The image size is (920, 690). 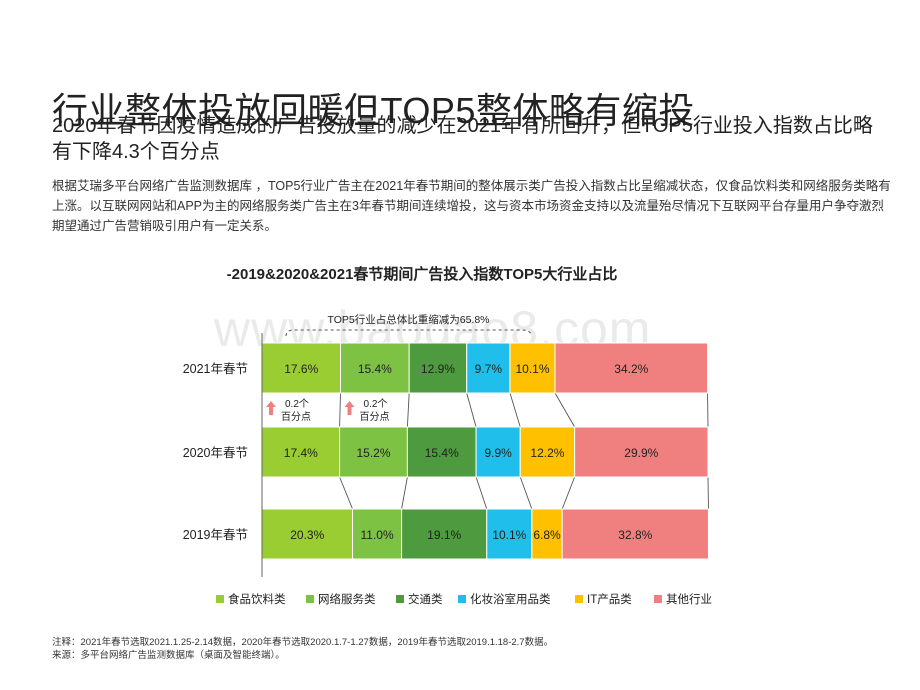 I want to click on legend-item: IT产品类, so click(x=603, y=599).